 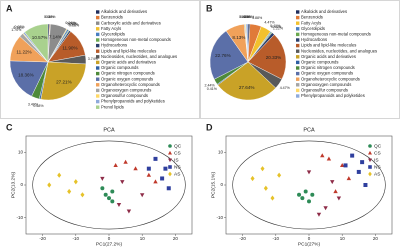 What do you see at coordinates (274, 57) in the screenshot?
I see `slice-label: 20.33%` at bounding box center [274, 57].